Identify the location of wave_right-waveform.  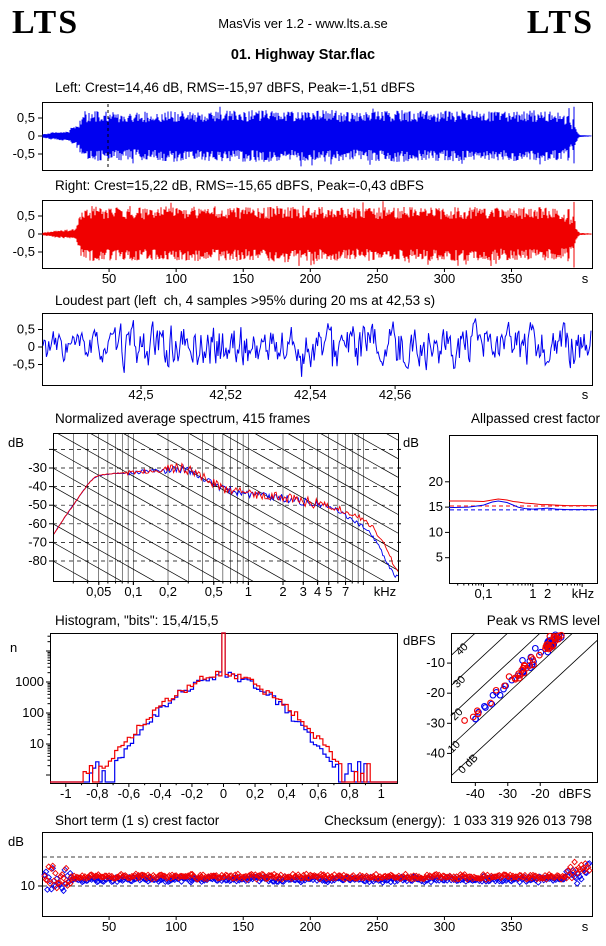
(317, 234).